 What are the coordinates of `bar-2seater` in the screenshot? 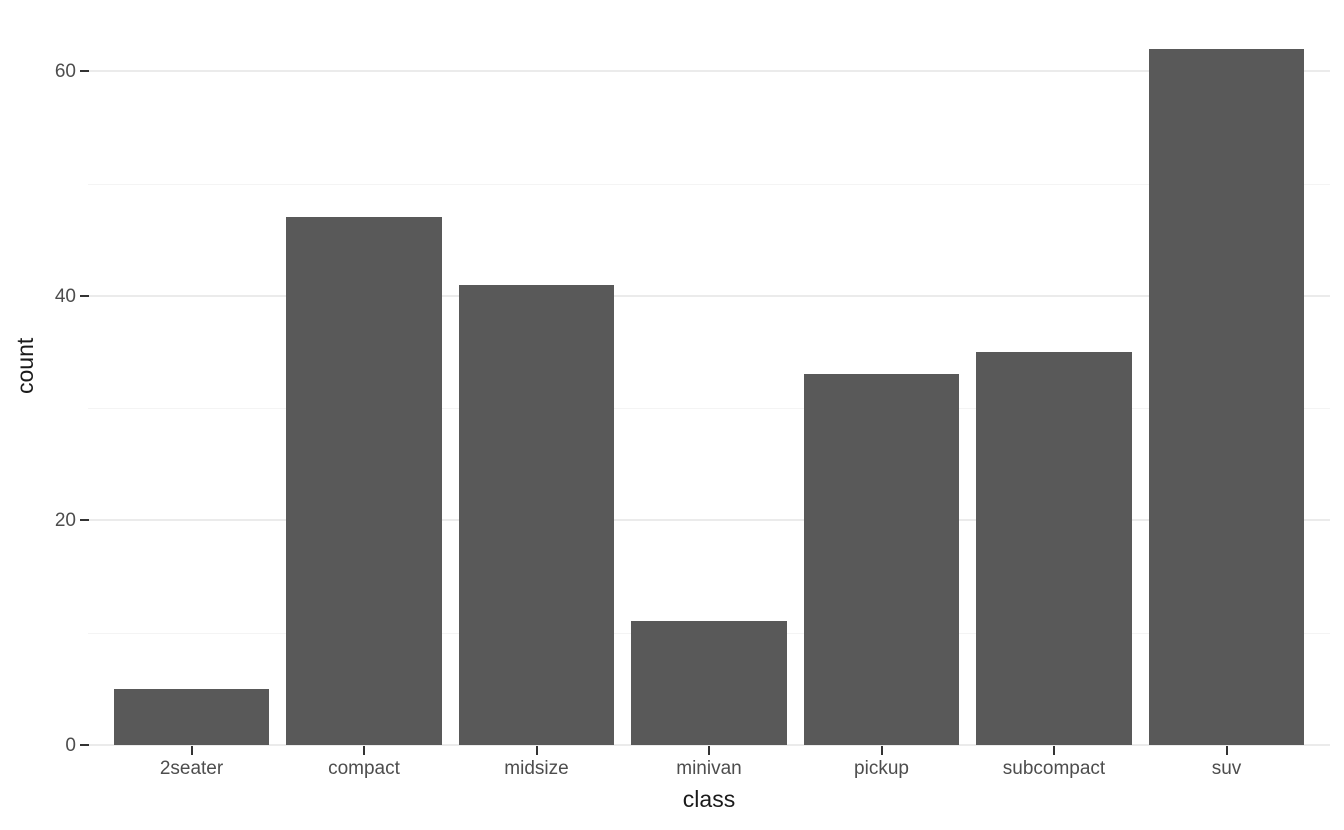 It's located at (191, 716).